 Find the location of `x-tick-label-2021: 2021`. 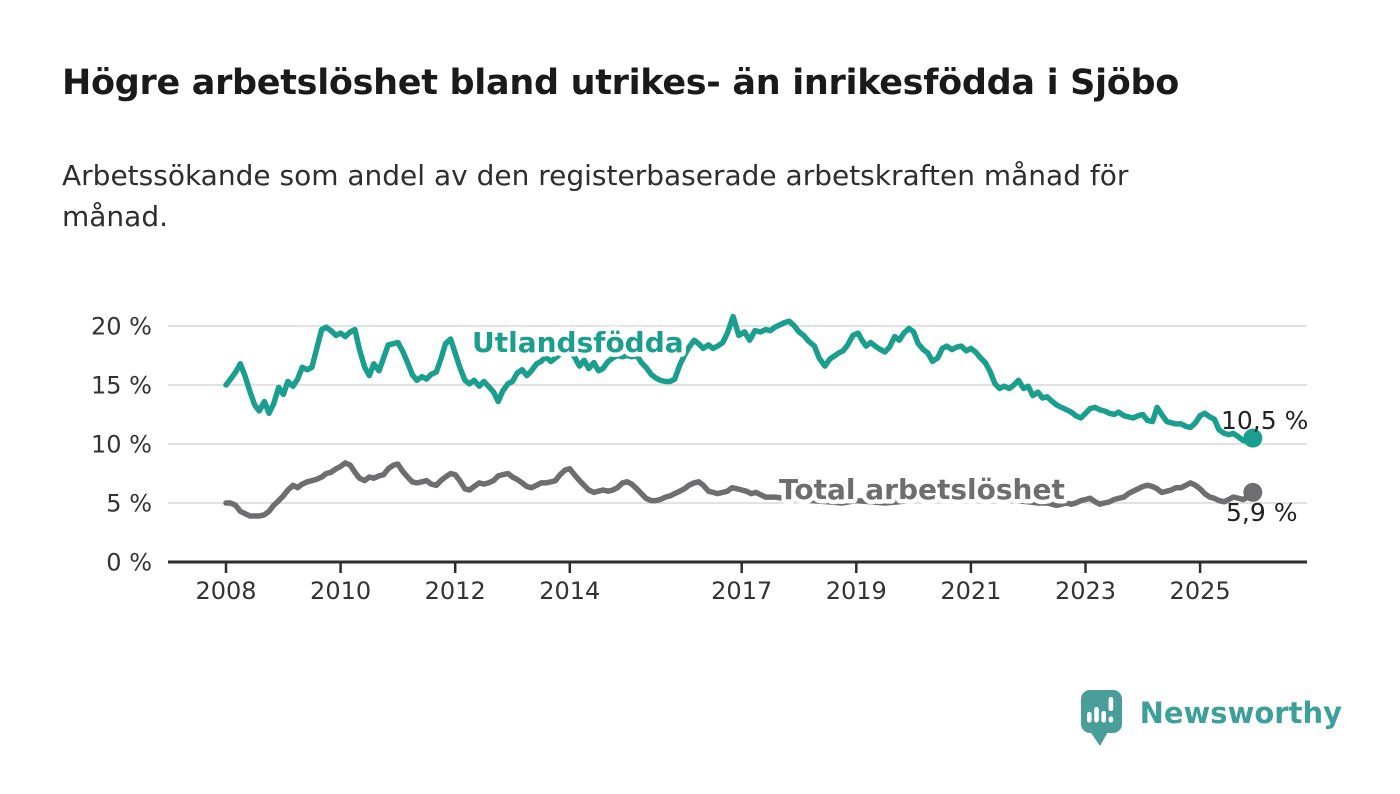

x-tick-label-2021: 2021 is located at coordinates (970, 591).